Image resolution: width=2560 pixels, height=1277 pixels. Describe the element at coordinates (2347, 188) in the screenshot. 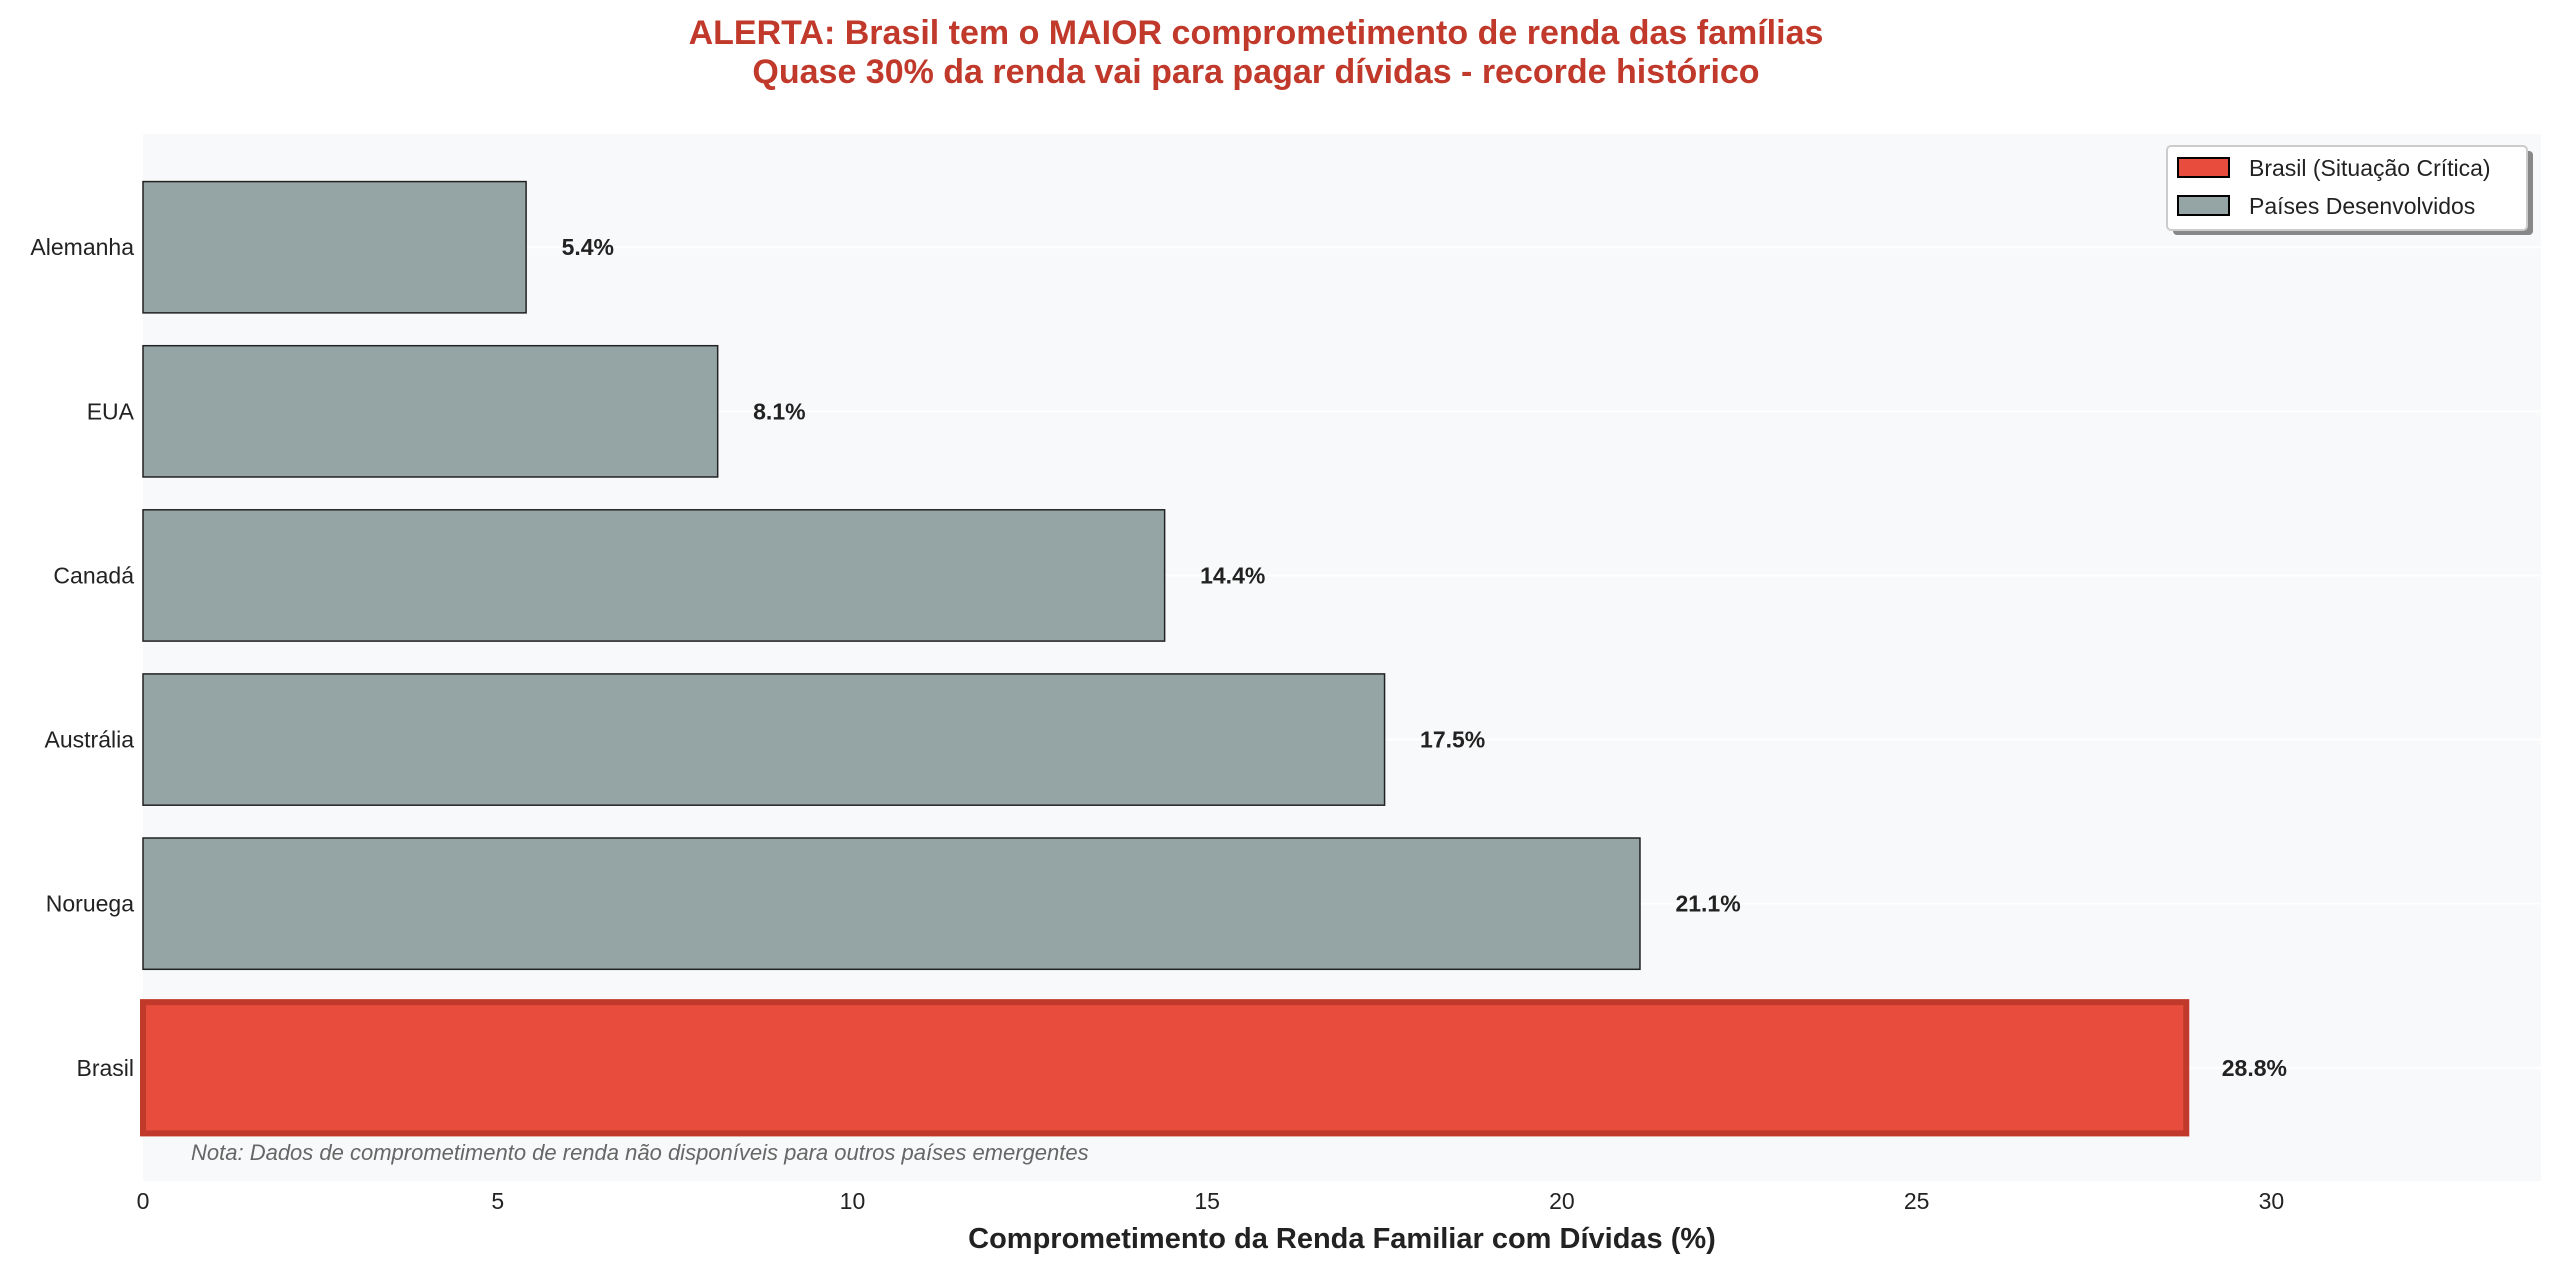

I see `legend-box` at that location.